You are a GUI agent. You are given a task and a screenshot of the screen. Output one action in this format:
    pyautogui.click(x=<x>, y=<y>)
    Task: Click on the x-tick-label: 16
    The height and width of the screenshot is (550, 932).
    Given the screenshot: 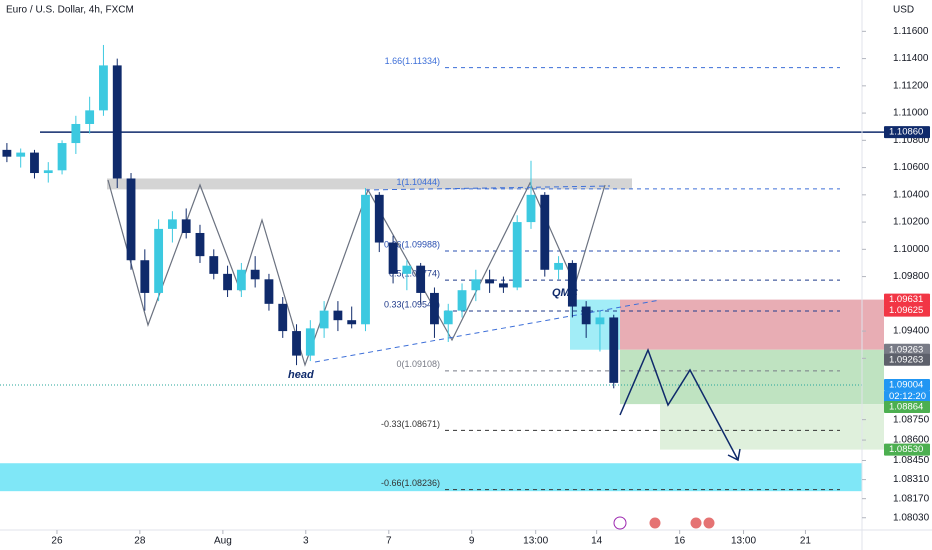 What is the action you would take?
    pyautogui.click(x=680, y=541)
    